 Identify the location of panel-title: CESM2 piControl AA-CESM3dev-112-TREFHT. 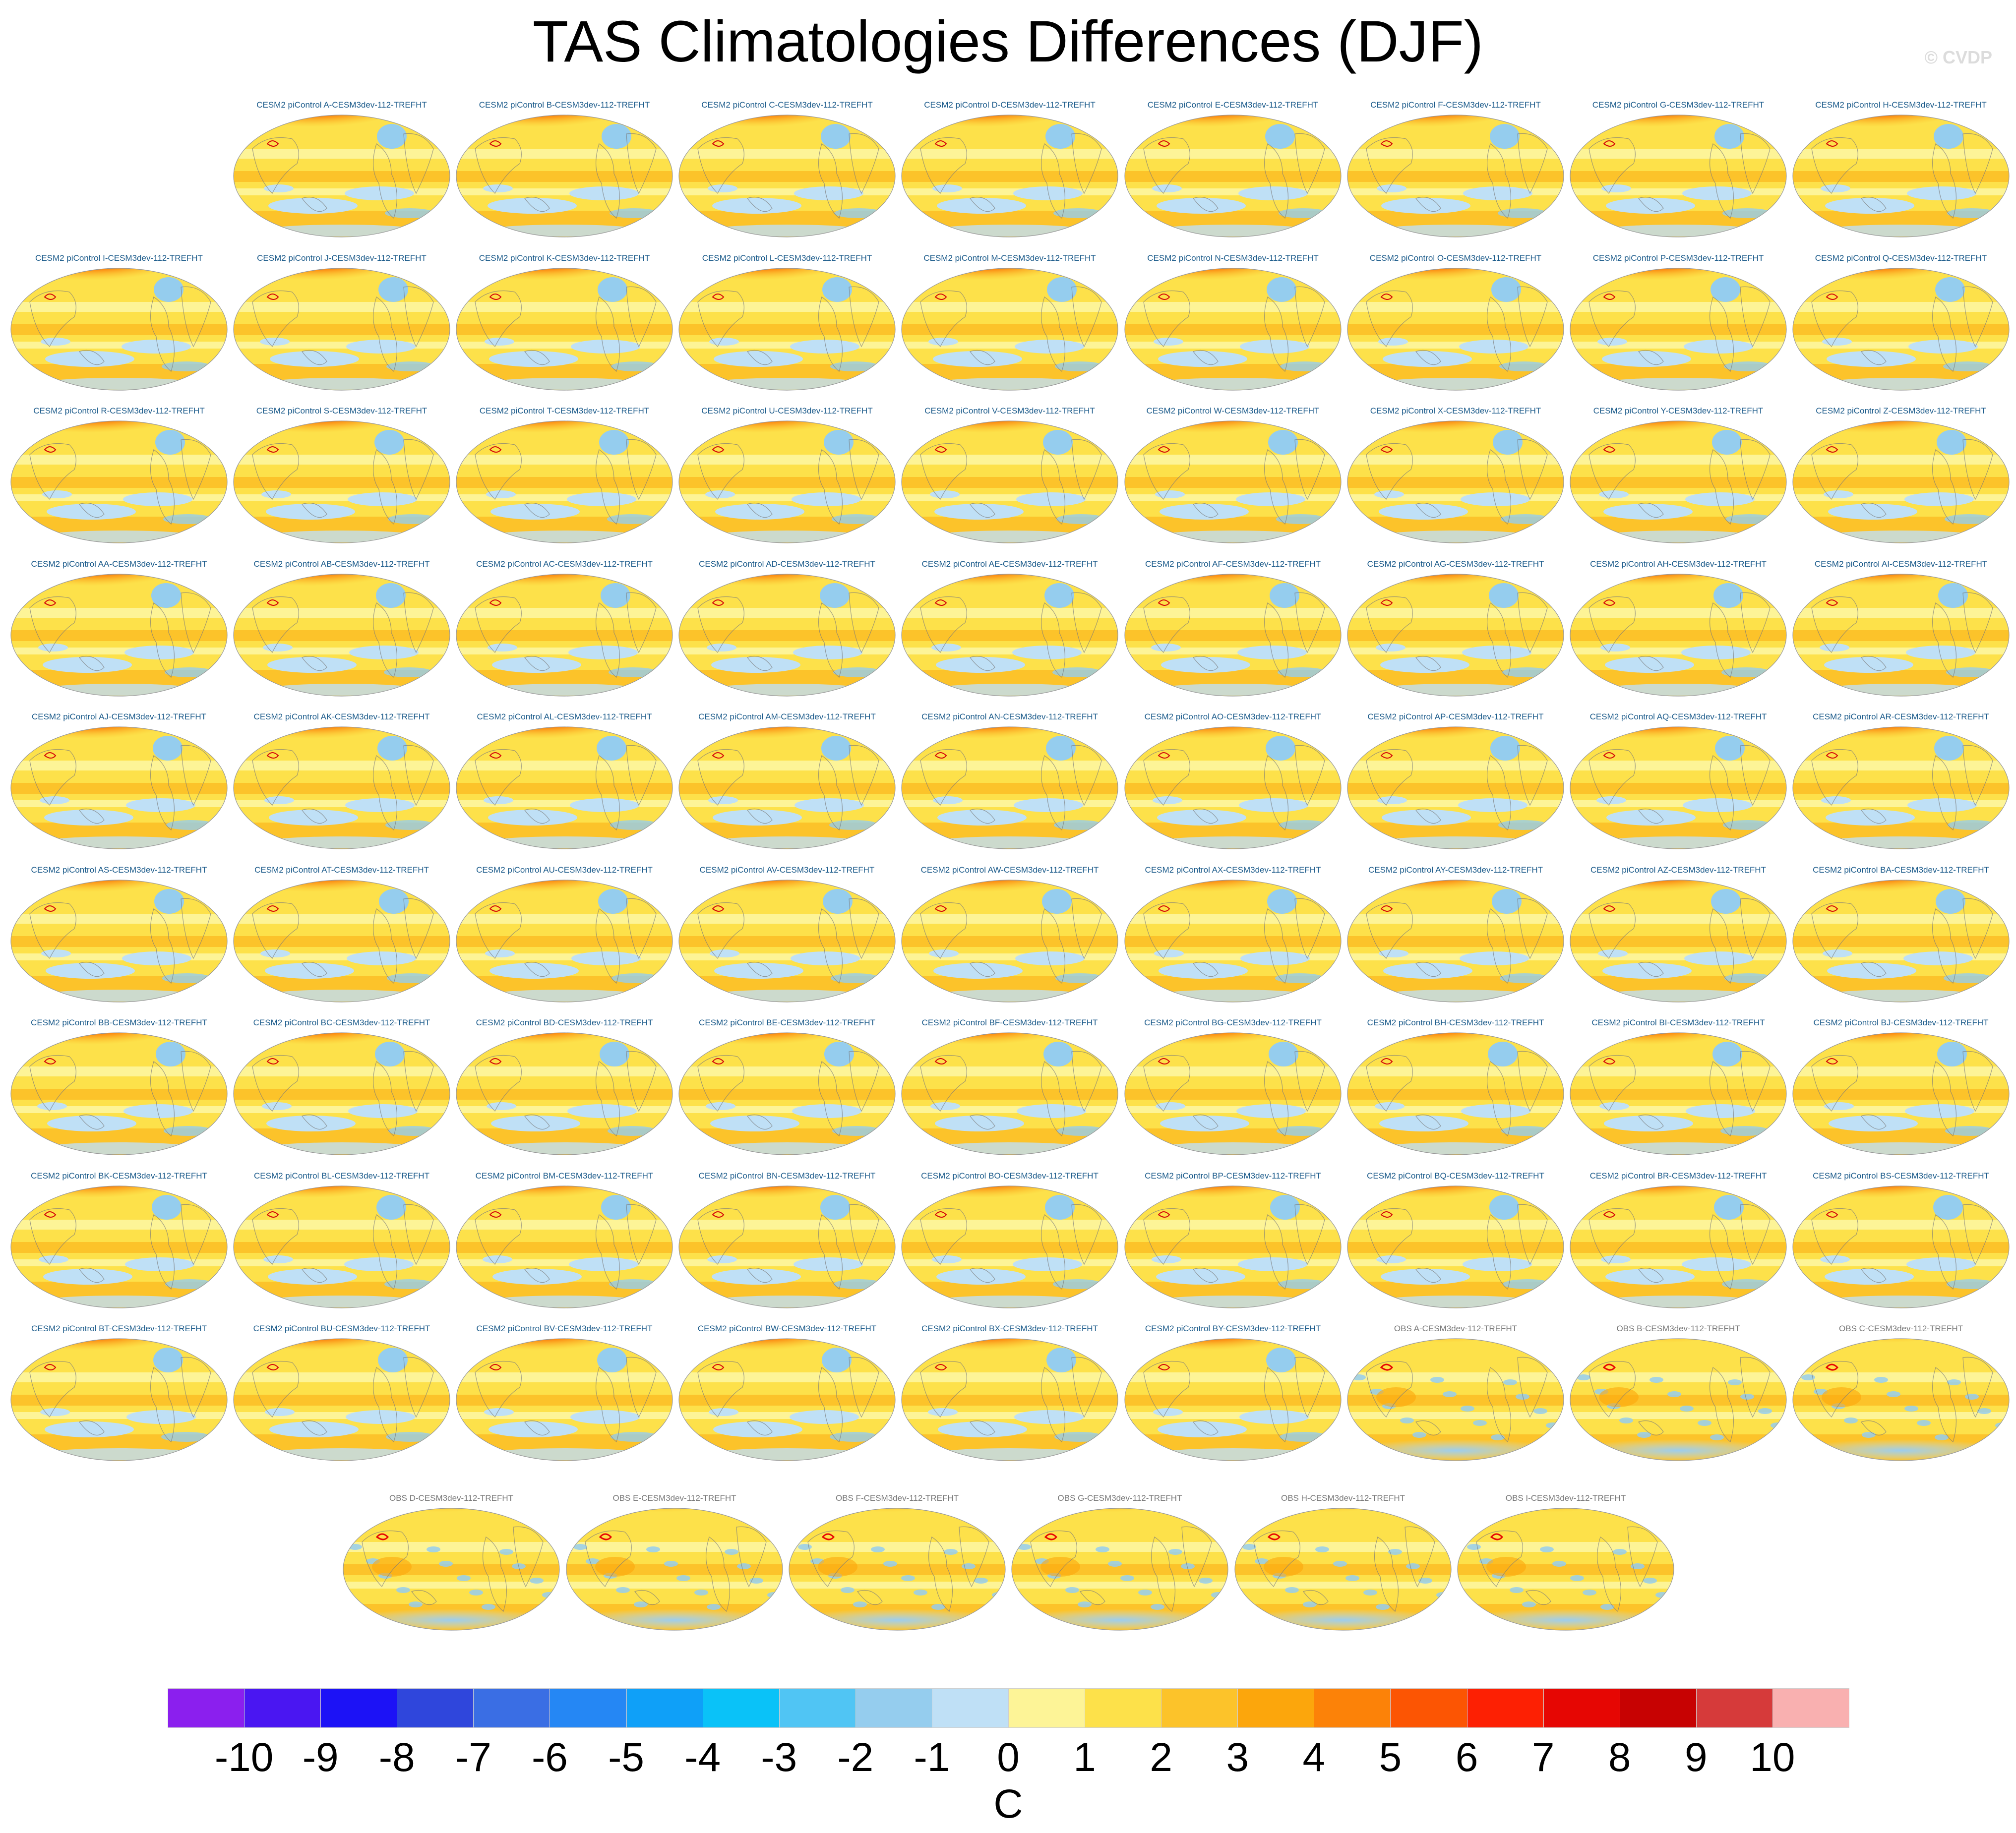
(119, 564).